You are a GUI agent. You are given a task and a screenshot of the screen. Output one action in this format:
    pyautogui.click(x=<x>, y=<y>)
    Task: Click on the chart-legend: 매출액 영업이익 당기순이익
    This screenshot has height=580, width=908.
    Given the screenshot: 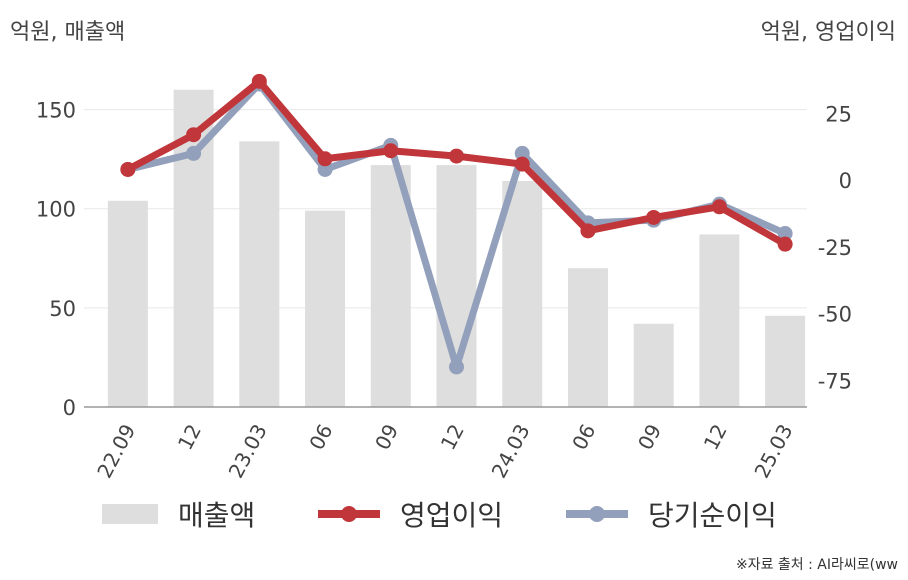 What is the action you would take?
    pyautogui.click(x=454, y=514)
    